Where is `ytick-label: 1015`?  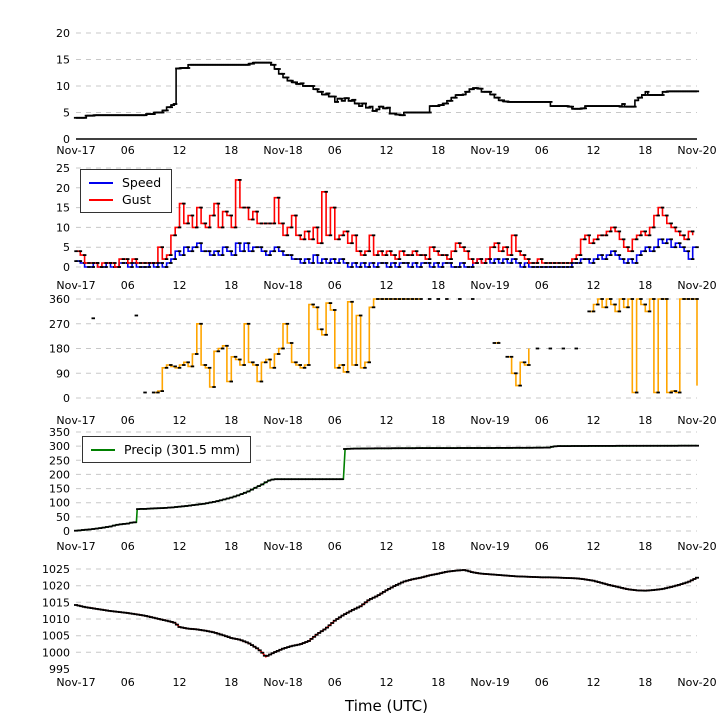
ytick-label: 1015 is located at coordinates (56, 602).